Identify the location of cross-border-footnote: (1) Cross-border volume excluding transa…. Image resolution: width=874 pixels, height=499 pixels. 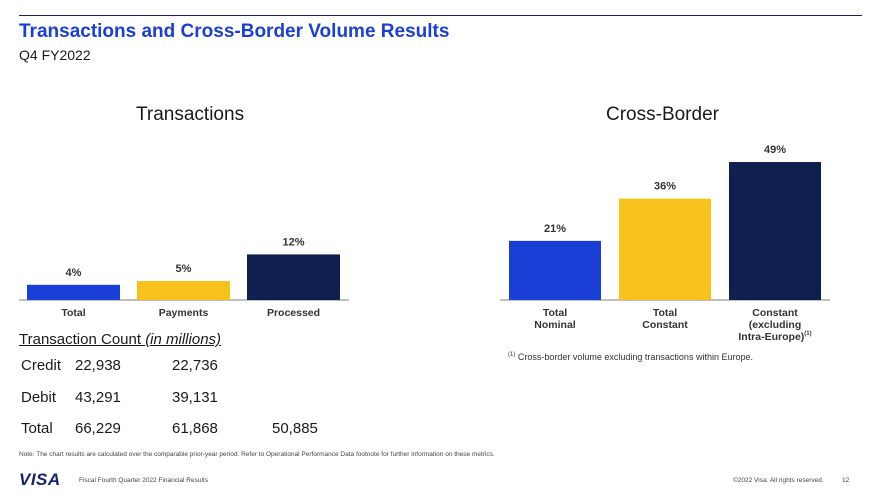
(630, 357).